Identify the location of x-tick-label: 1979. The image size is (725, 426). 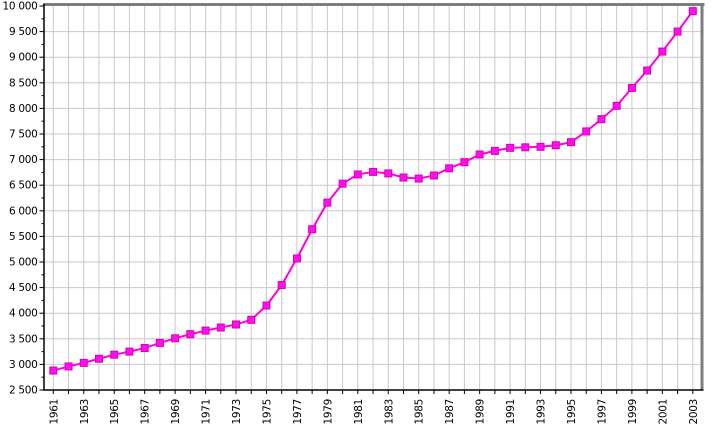
(328, 412).